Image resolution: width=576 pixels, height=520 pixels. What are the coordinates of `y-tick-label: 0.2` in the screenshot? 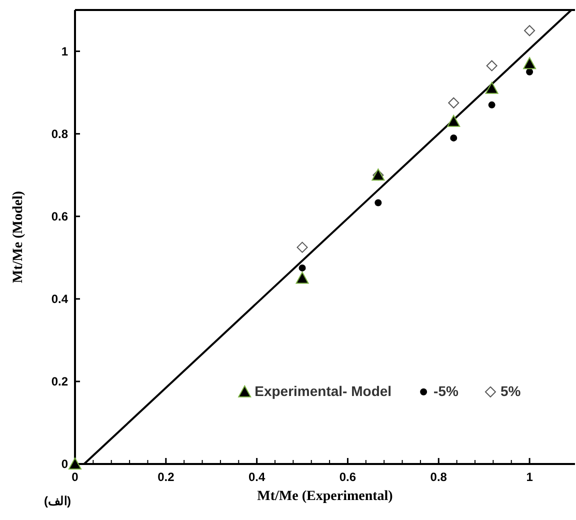 It's located at (59, 381).